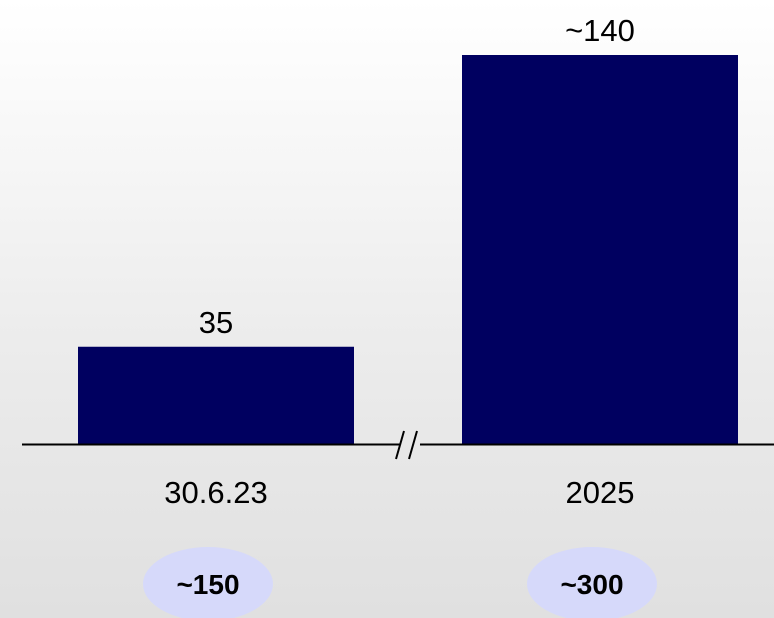 The image size is (774, 618). I want to click on data-label: ~140, so click(600, 30).